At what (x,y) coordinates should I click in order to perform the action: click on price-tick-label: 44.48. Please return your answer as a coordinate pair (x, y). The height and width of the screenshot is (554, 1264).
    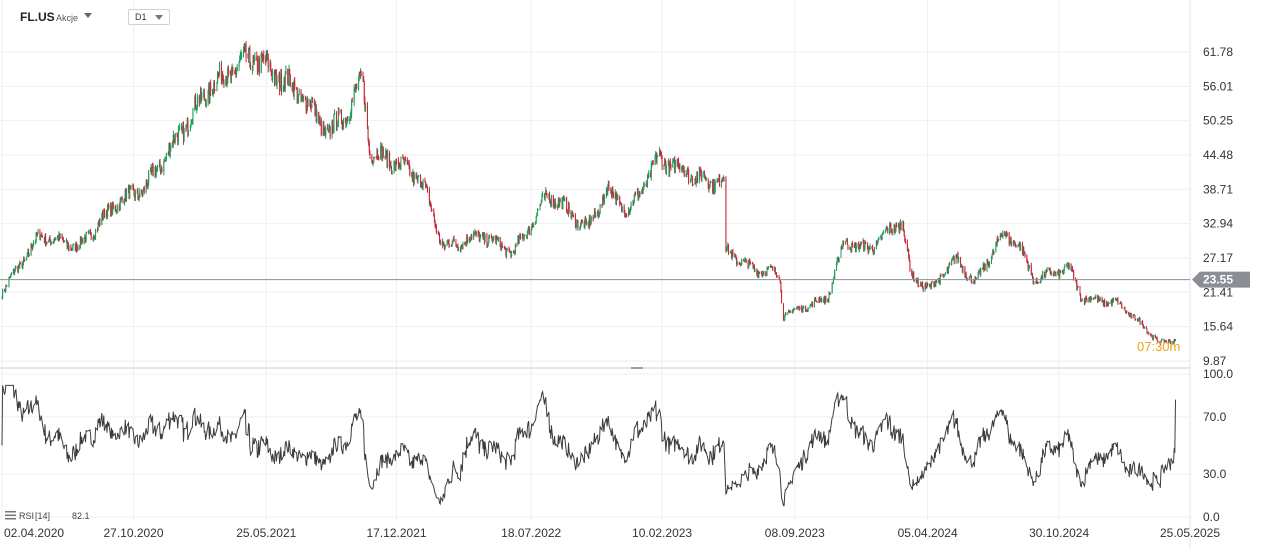
    Looking at the image, I should click on (1218, 155).